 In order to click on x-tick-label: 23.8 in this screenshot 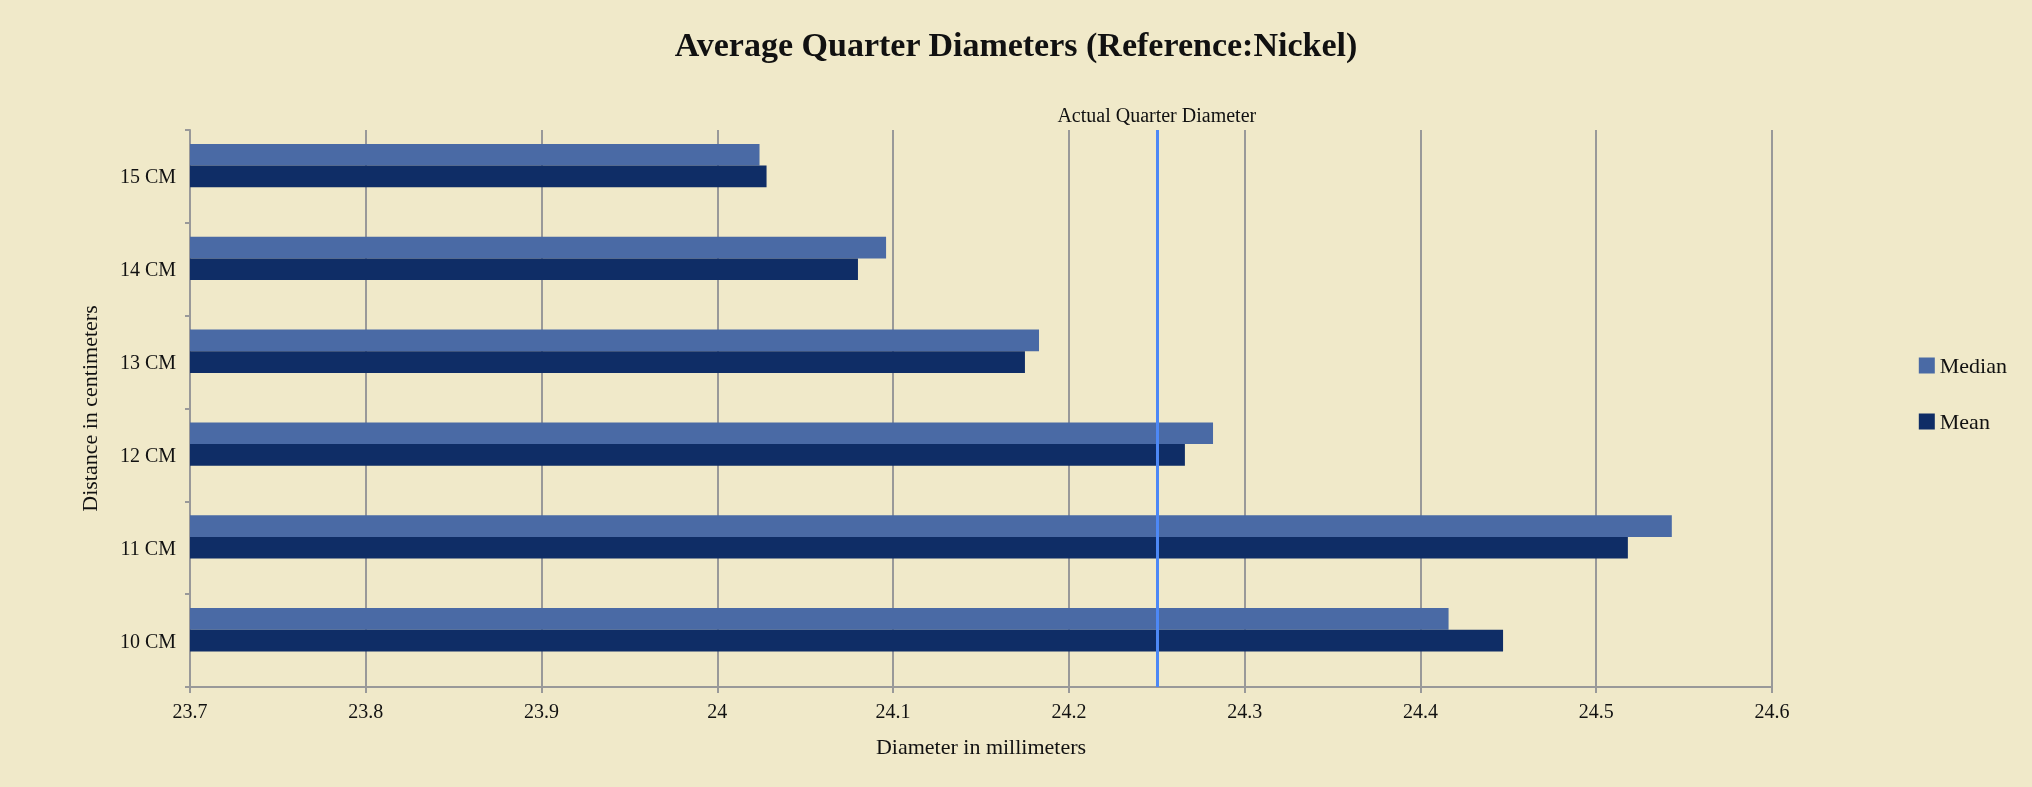, I will do `click(366, 711)`.